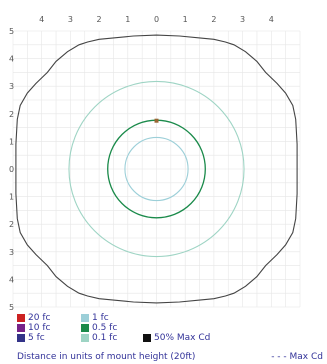  I want to click on legend-swatch-5fc, so click(21, 338).